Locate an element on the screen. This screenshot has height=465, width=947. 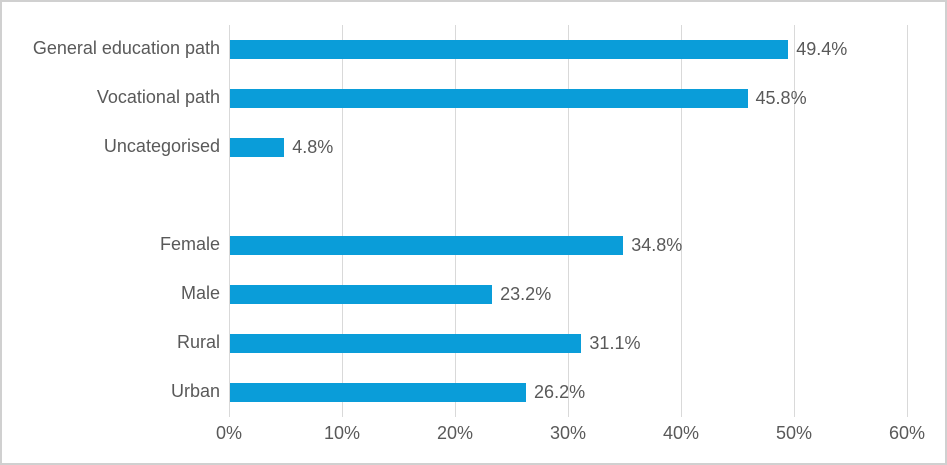
x-axis-tick-label: 20% is located at coordinates (455, 433).